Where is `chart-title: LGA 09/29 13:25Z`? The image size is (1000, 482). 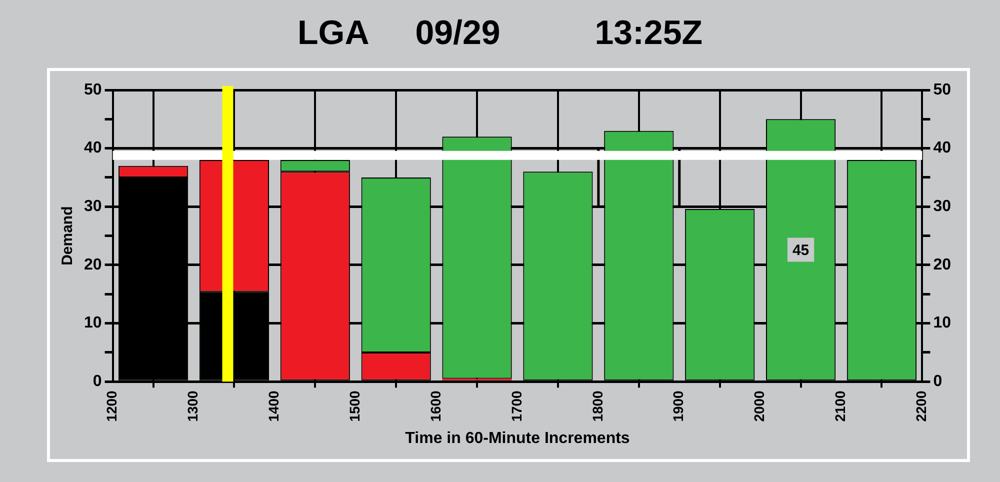 chart-title: LGA 09/29 13:25Z is located at coordinates (500, 33).